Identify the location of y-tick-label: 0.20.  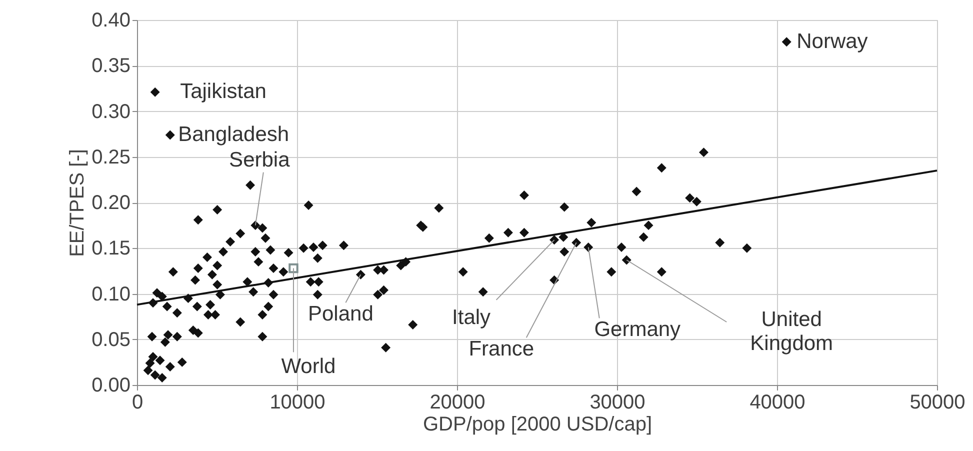
(111, 203).